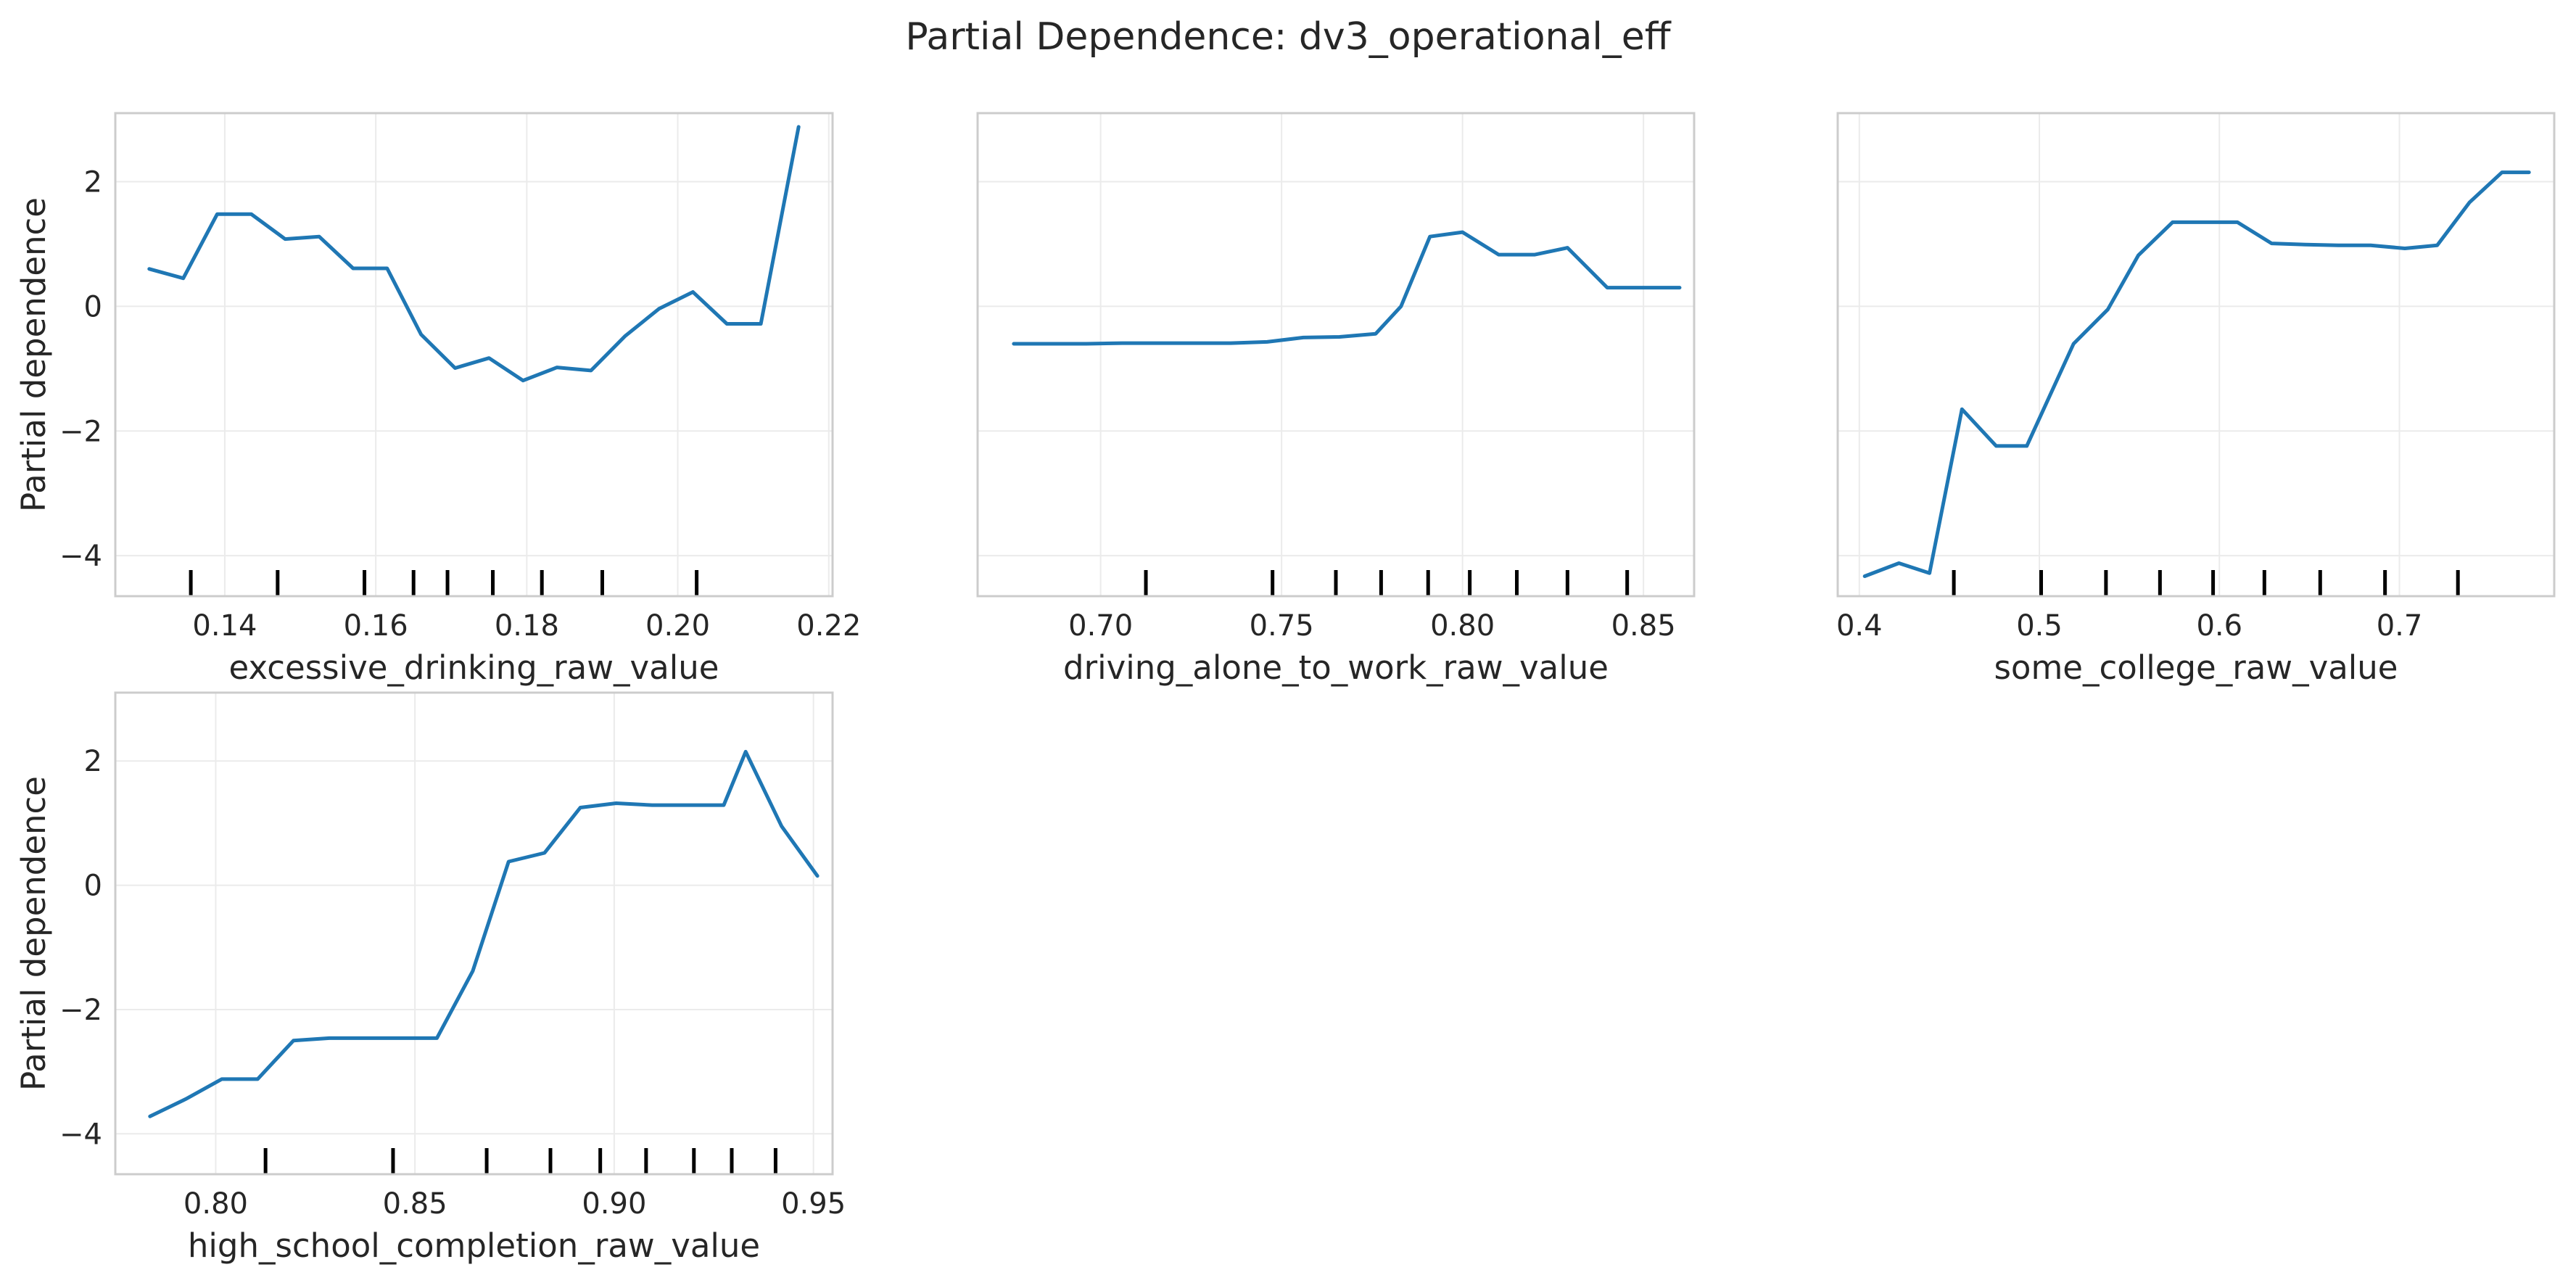  Describe the element at coordinates (614, 1204) in the screenshot. I see `x-tick-label: 0.90` at that location.